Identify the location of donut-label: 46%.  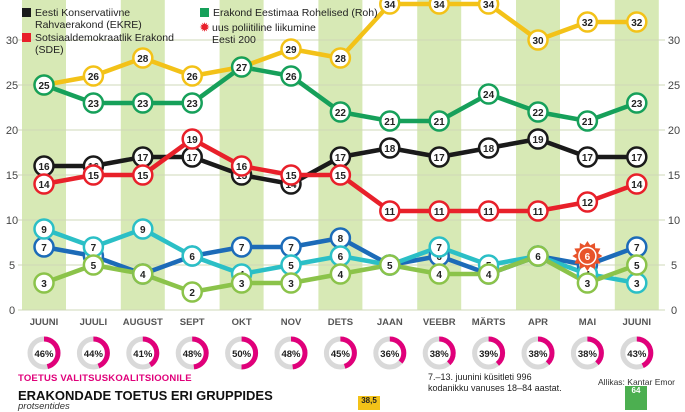
(44, 354).